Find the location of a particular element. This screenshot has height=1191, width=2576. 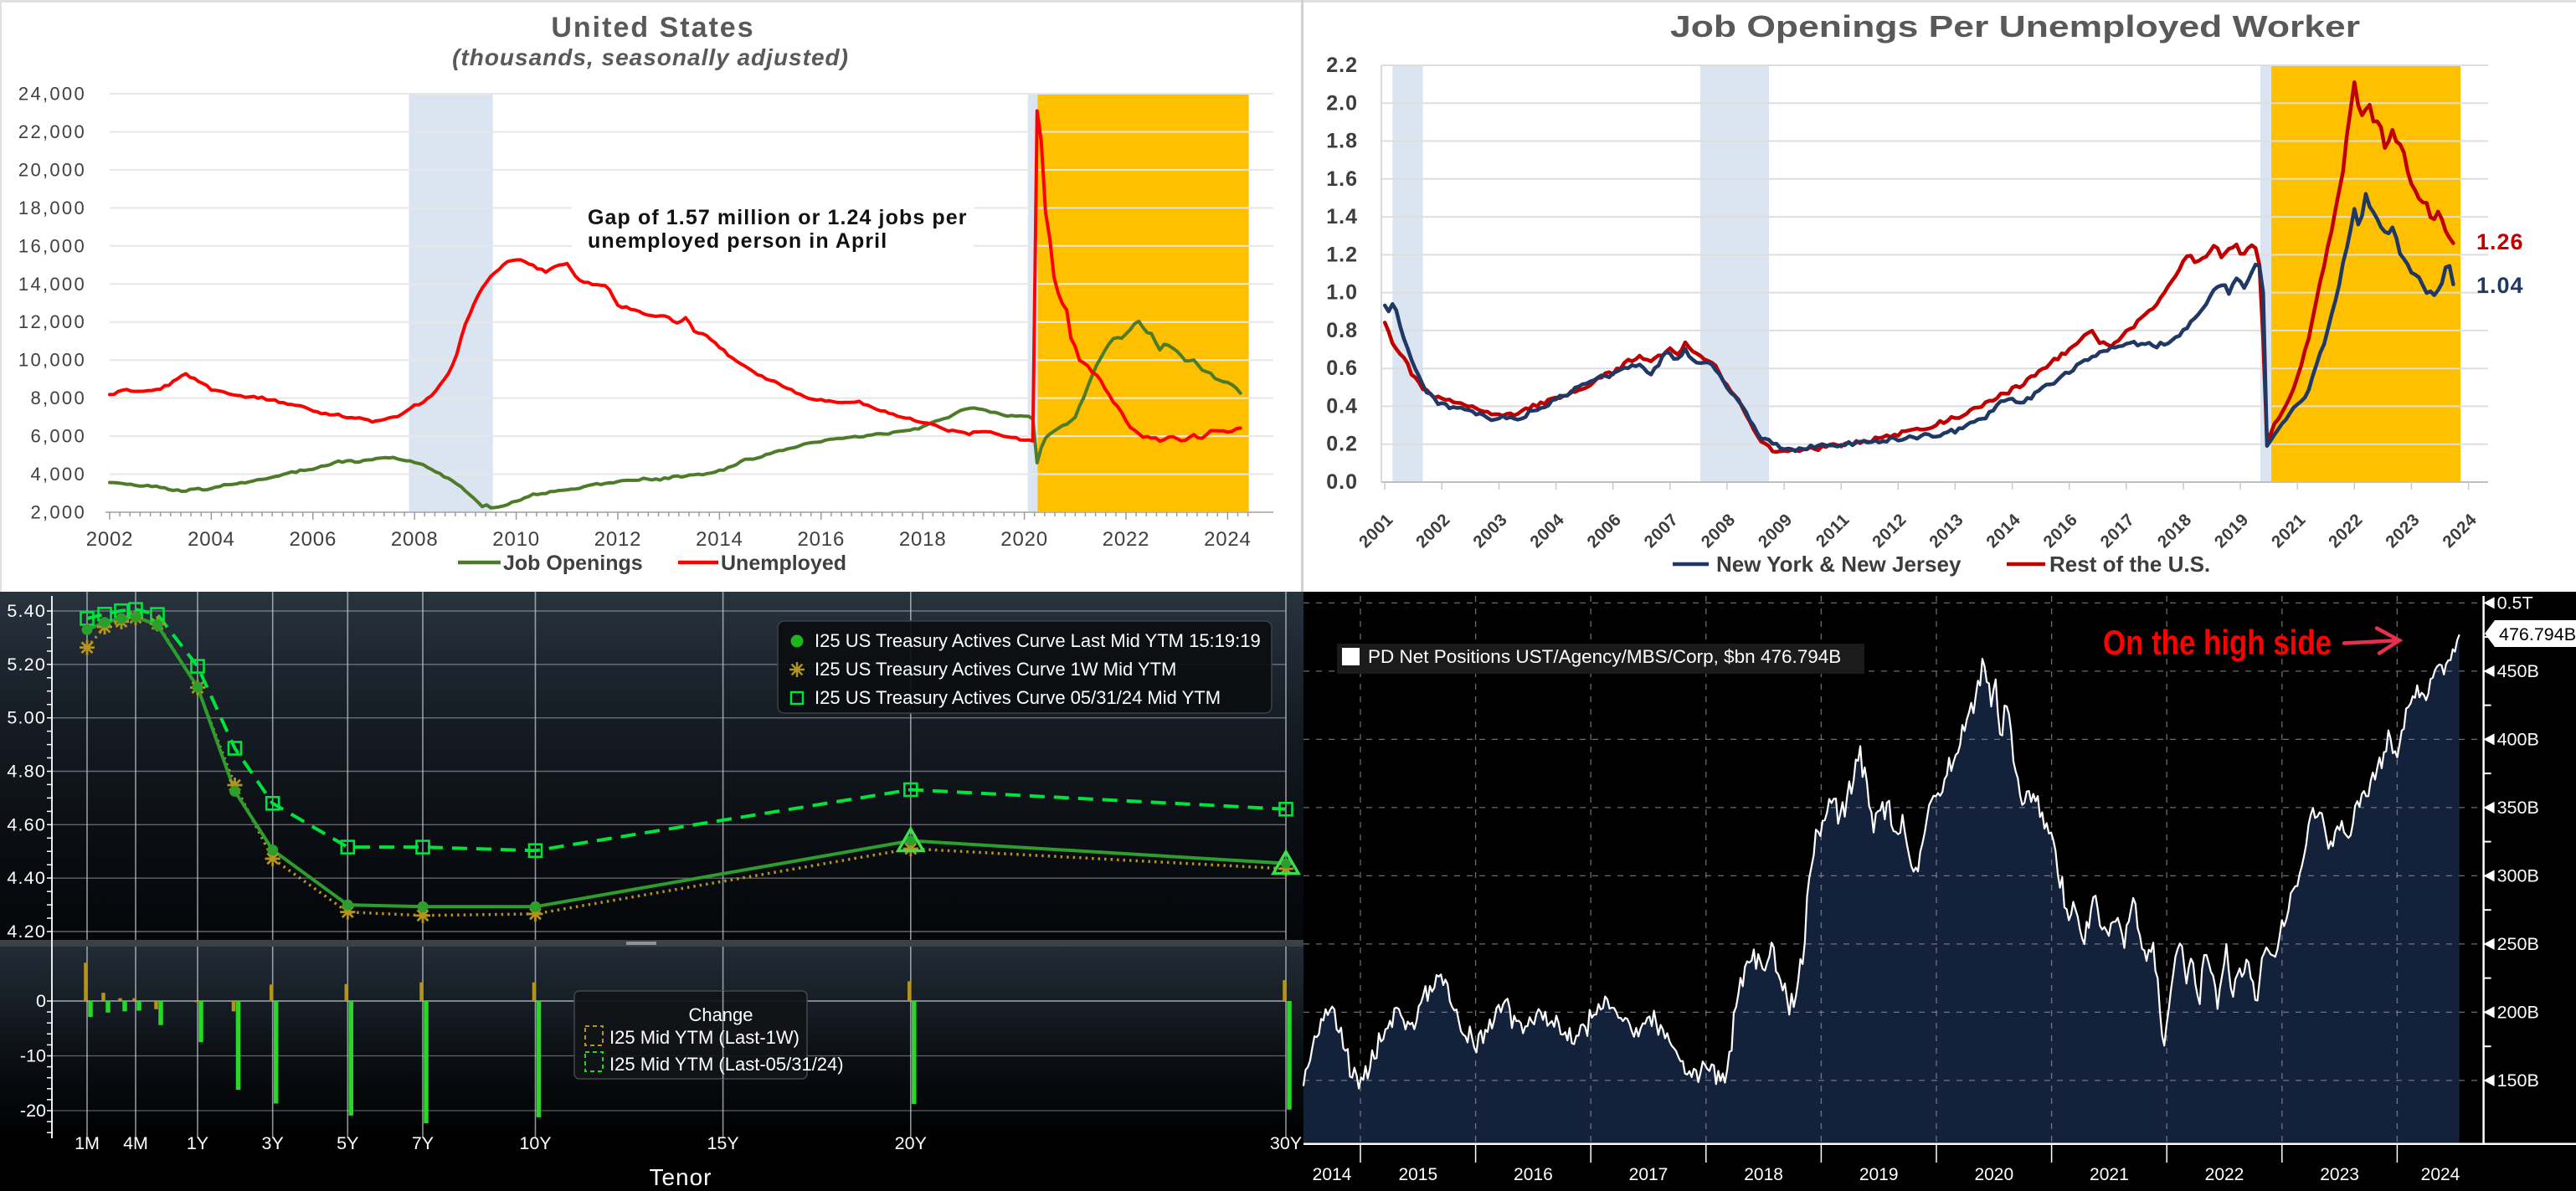

svg-text: 20,000 is located at coordinates (52, 169).